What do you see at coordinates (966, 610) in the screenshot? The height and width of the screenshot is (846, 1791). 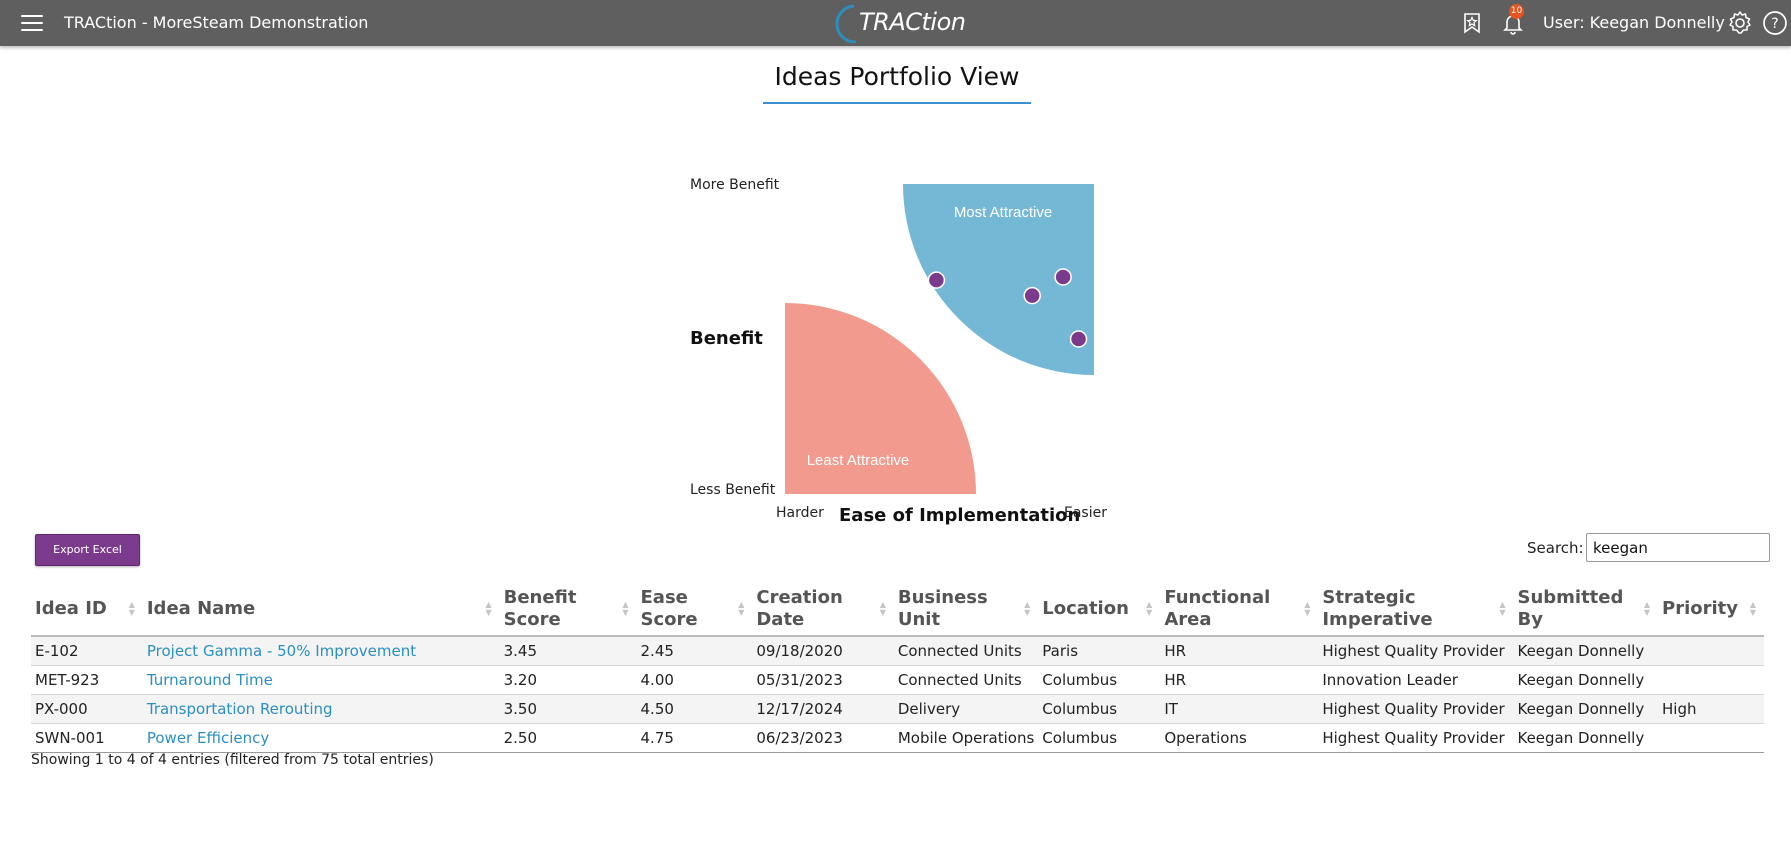 I see `column-header-business-unit: Business Unit ▲ ▼` at bounding box center [966, 610].